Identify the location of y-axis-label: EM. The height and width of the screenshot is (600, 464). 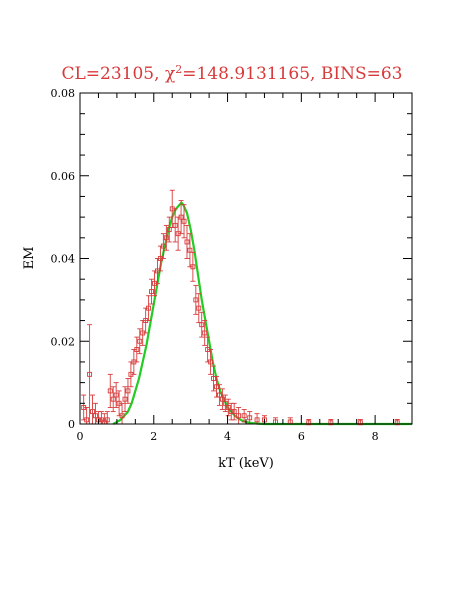
(29, 258).